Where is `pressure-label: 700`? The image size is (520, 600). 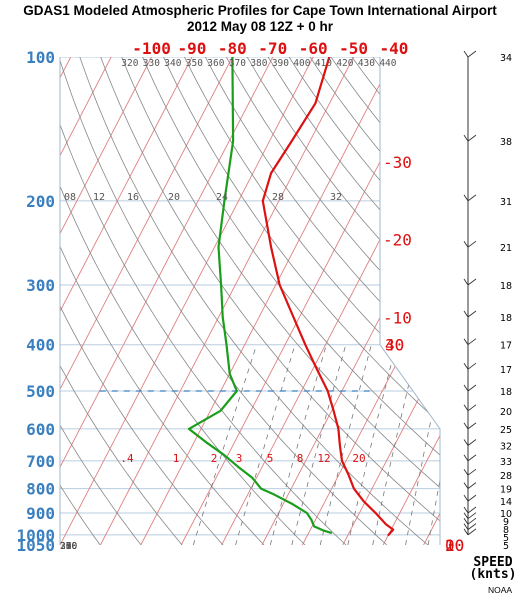 pressure-label: 700 is located at coordinates (40, 461).